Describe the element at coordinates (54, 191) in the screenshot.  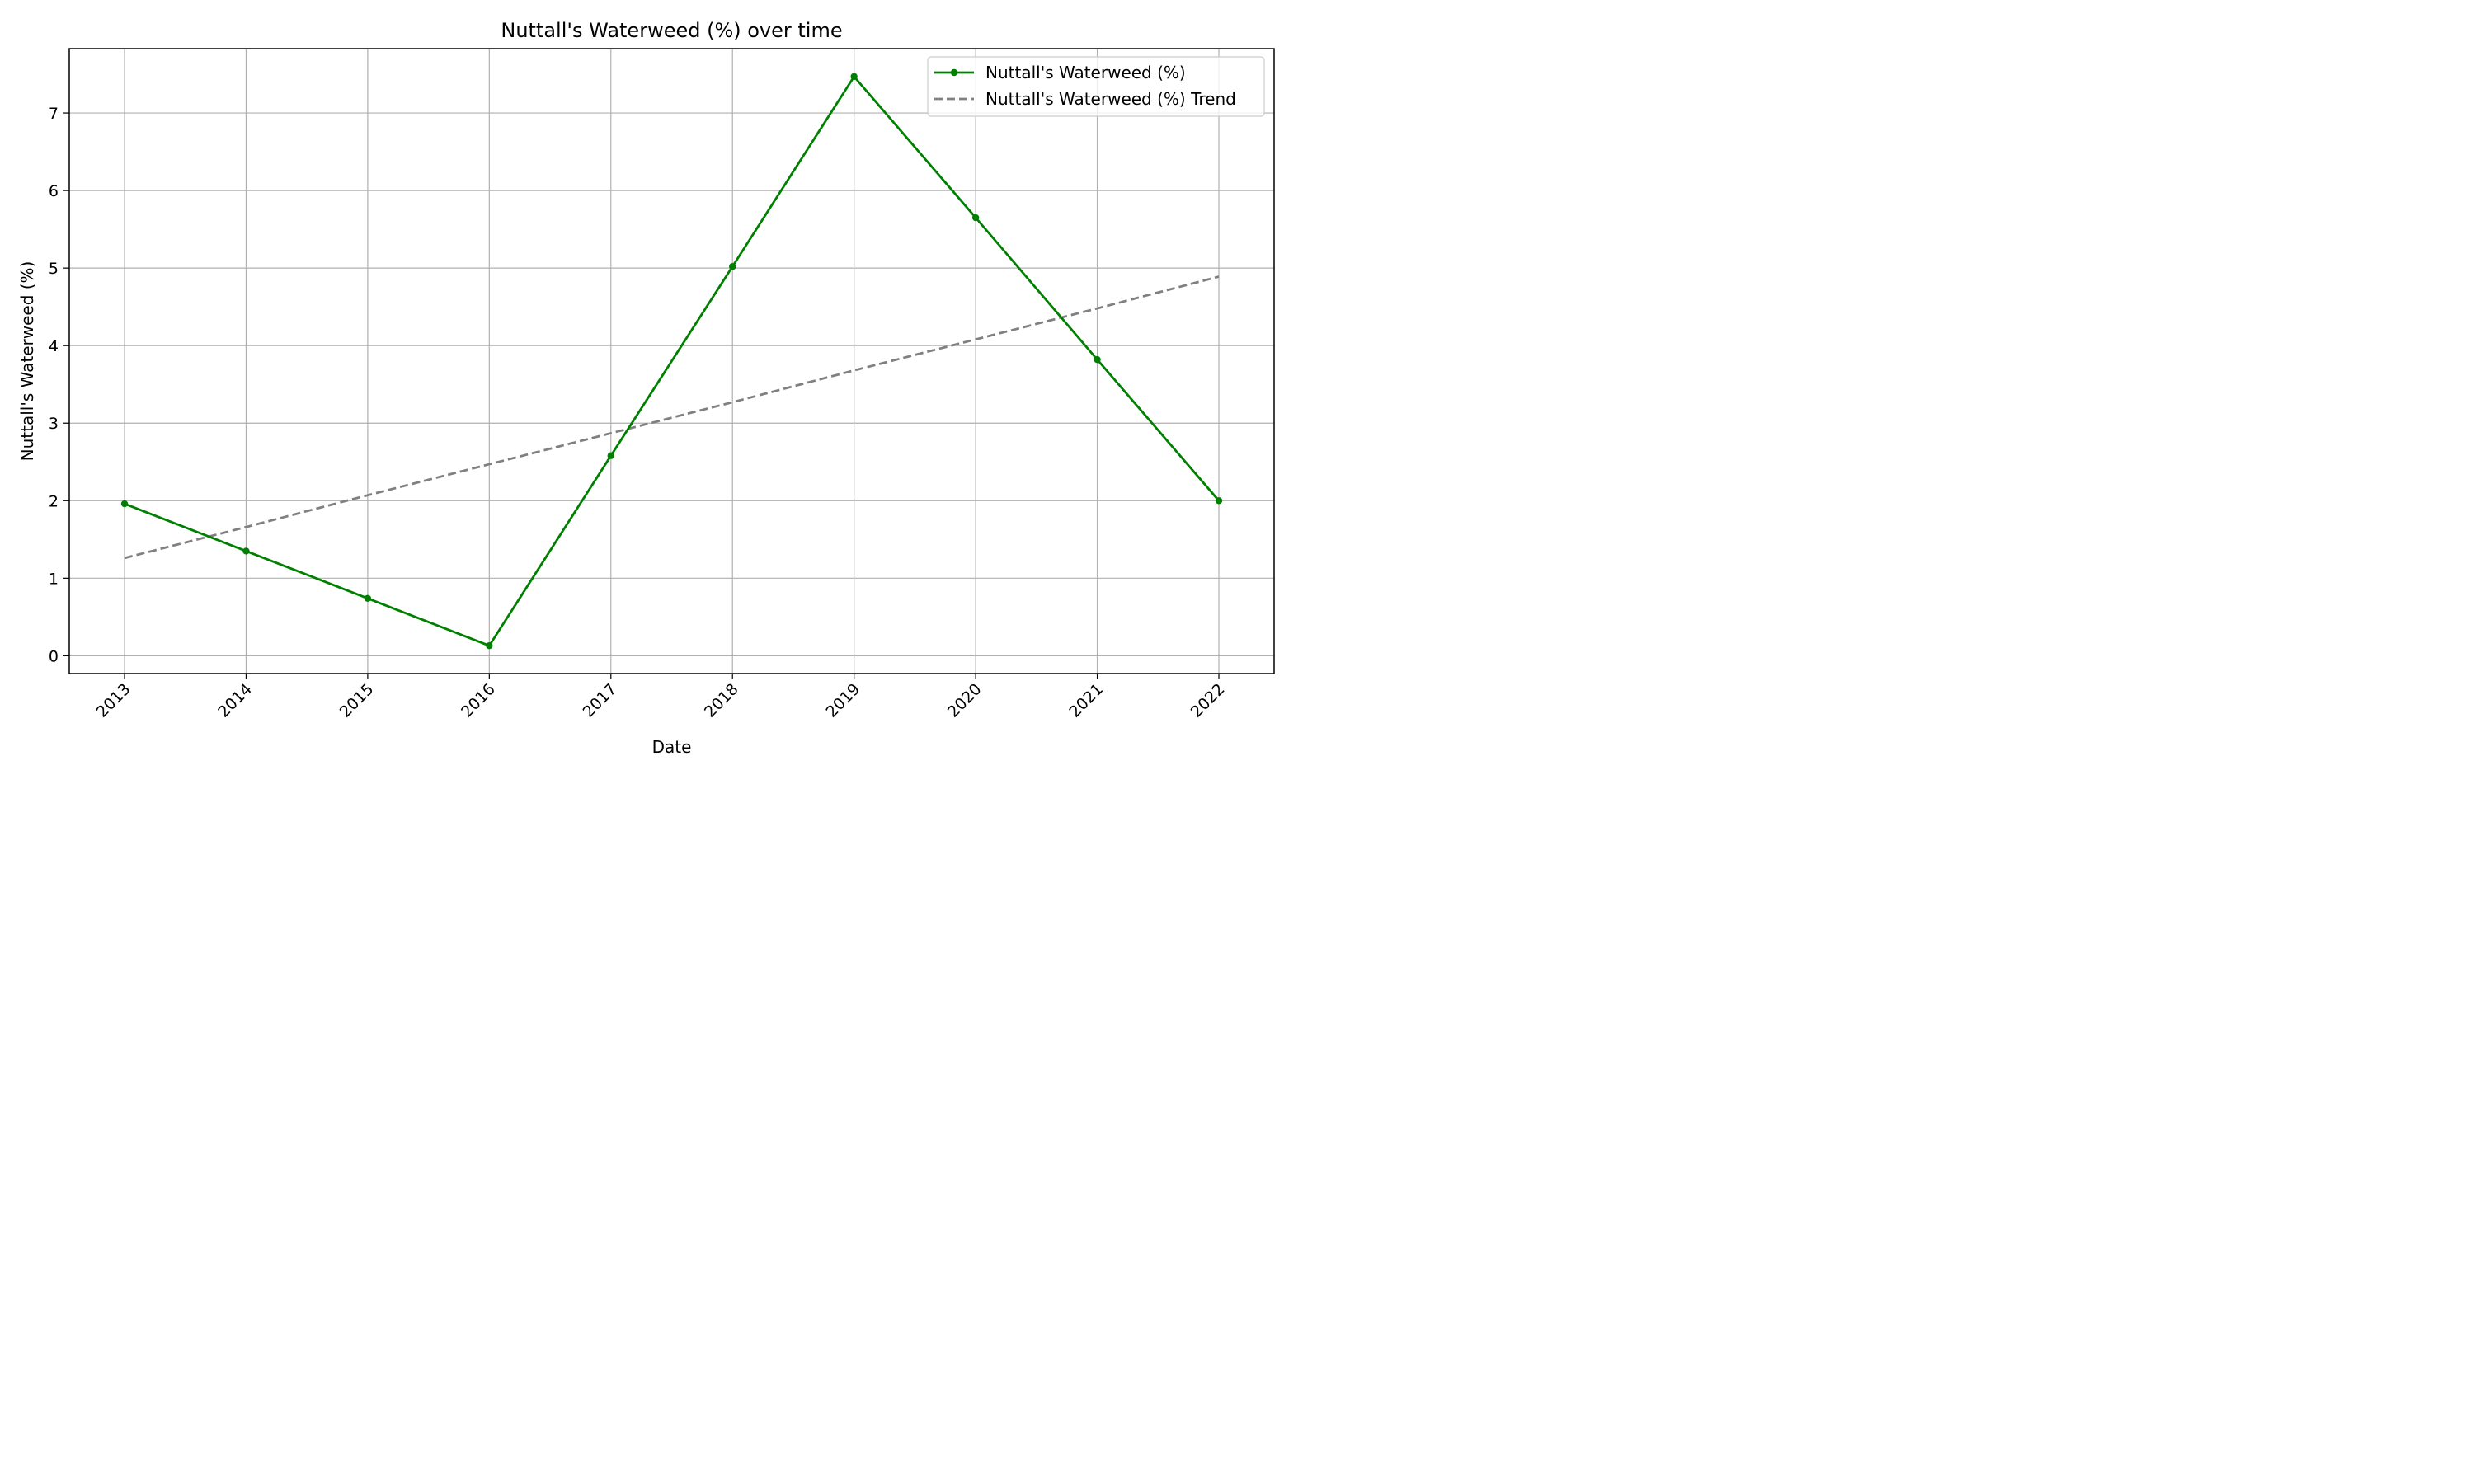
I see `y-tick-label: 6` at that location.